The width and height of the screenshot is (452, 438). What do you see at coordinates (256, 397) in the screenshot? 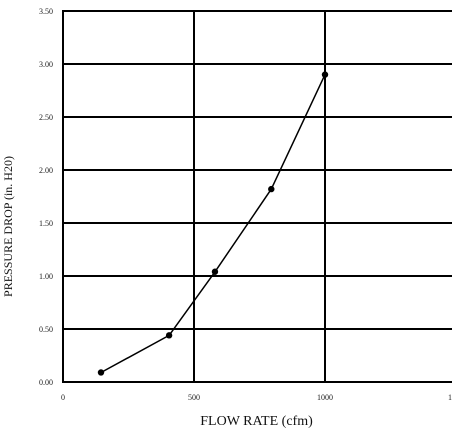
I see `x-tick-labels: 0 500 1000 1500` at bounding box center [256, 397].